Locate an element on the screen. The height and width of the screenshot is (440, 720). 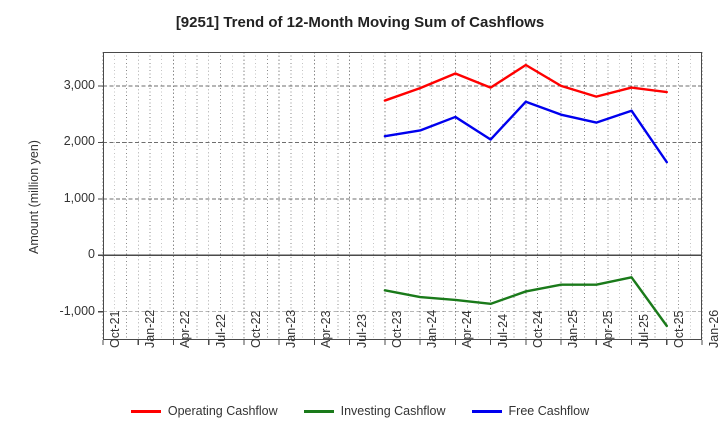
legend-item: Free Cashflow is located at coordinates (530, 411).